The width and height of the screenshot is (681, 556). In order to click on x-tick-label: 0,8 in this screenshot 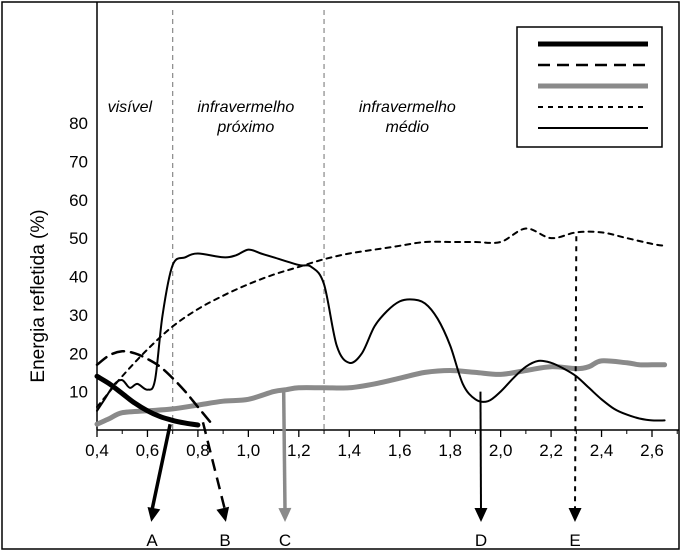, I will do `click(198, 450)`.